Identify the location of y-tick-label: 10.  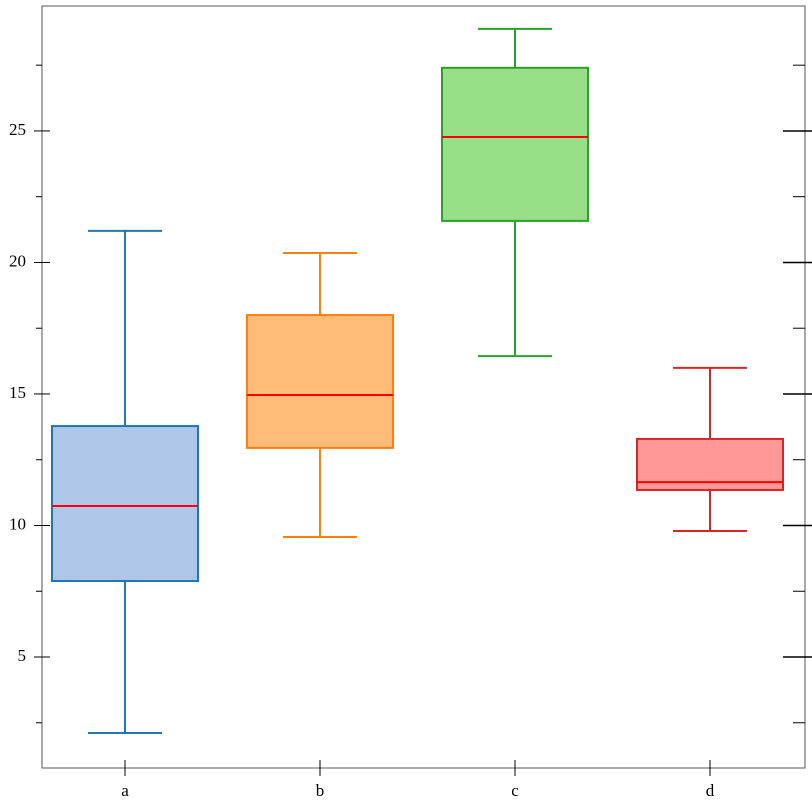
(17, 523).